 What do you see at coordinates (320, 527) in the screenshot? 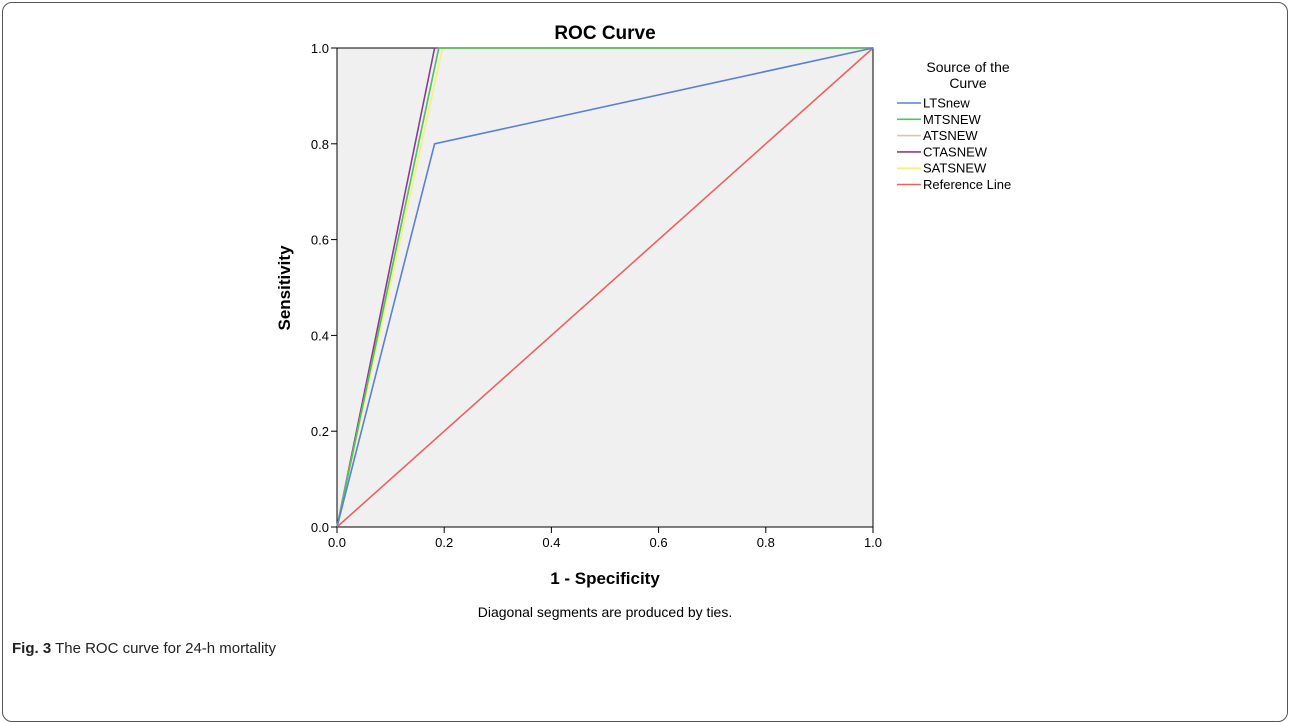
I see `y-tick-label: 0.0` at bounding box center [320, 527].